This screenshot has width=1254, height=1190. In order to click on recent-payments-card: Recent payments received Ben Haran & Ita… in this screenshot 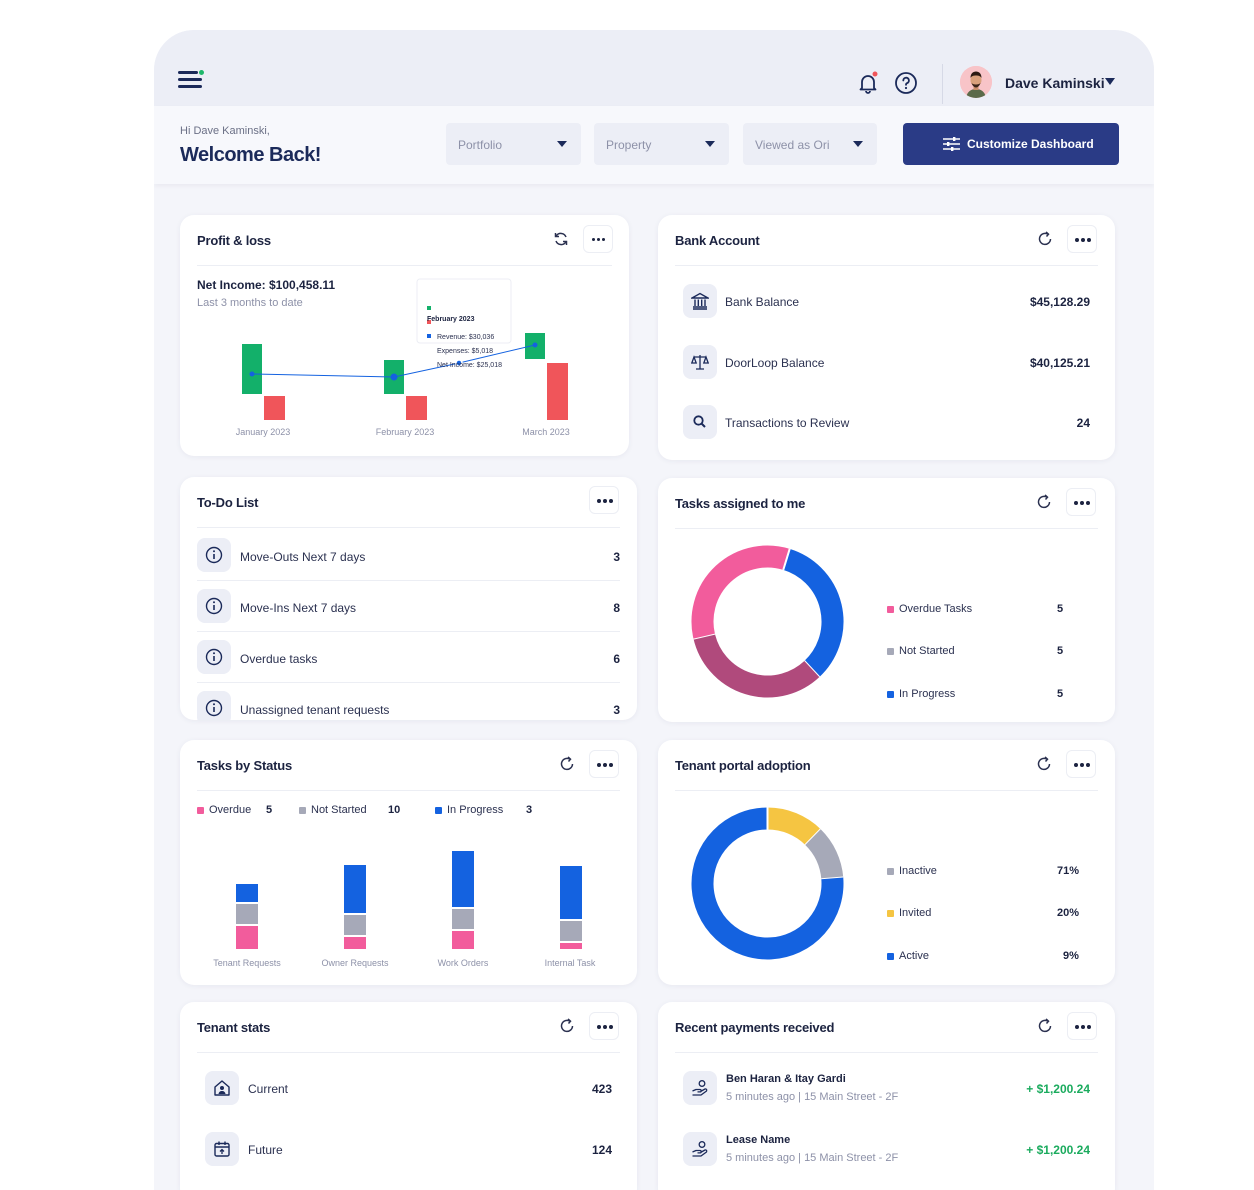, I will do `click(886, 1096)`.